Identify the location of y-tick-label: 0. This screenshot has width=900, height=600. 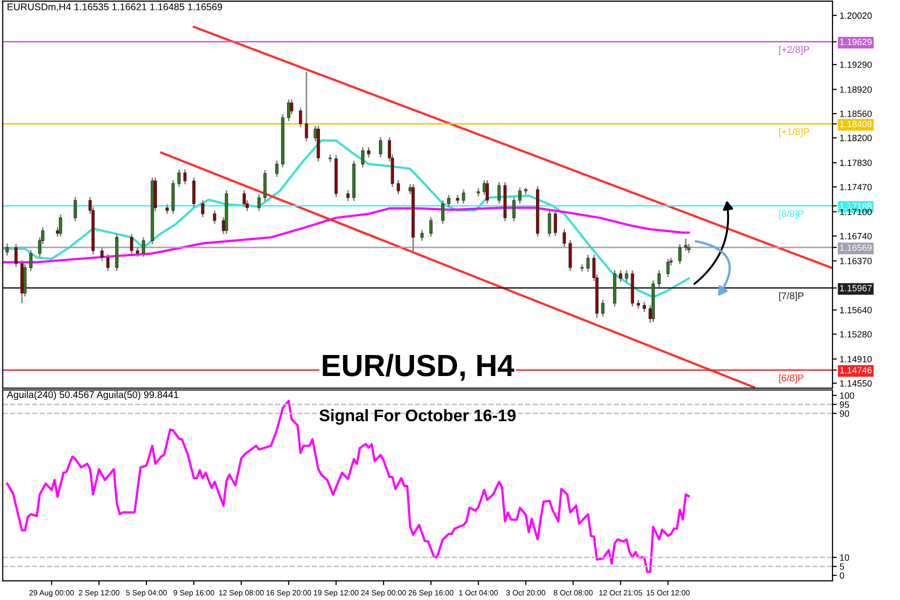
(842, 575).